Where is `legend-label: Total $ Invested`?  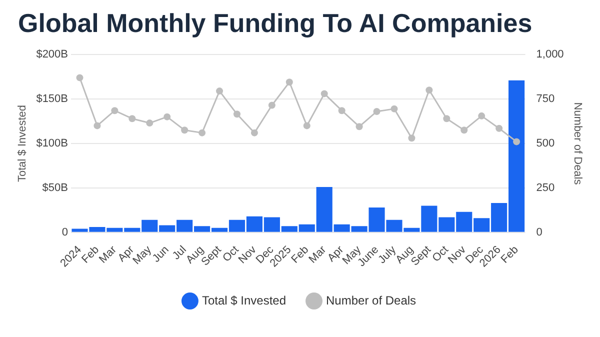
legend-label: Total $ Invested is located at coordinates (244, 300).